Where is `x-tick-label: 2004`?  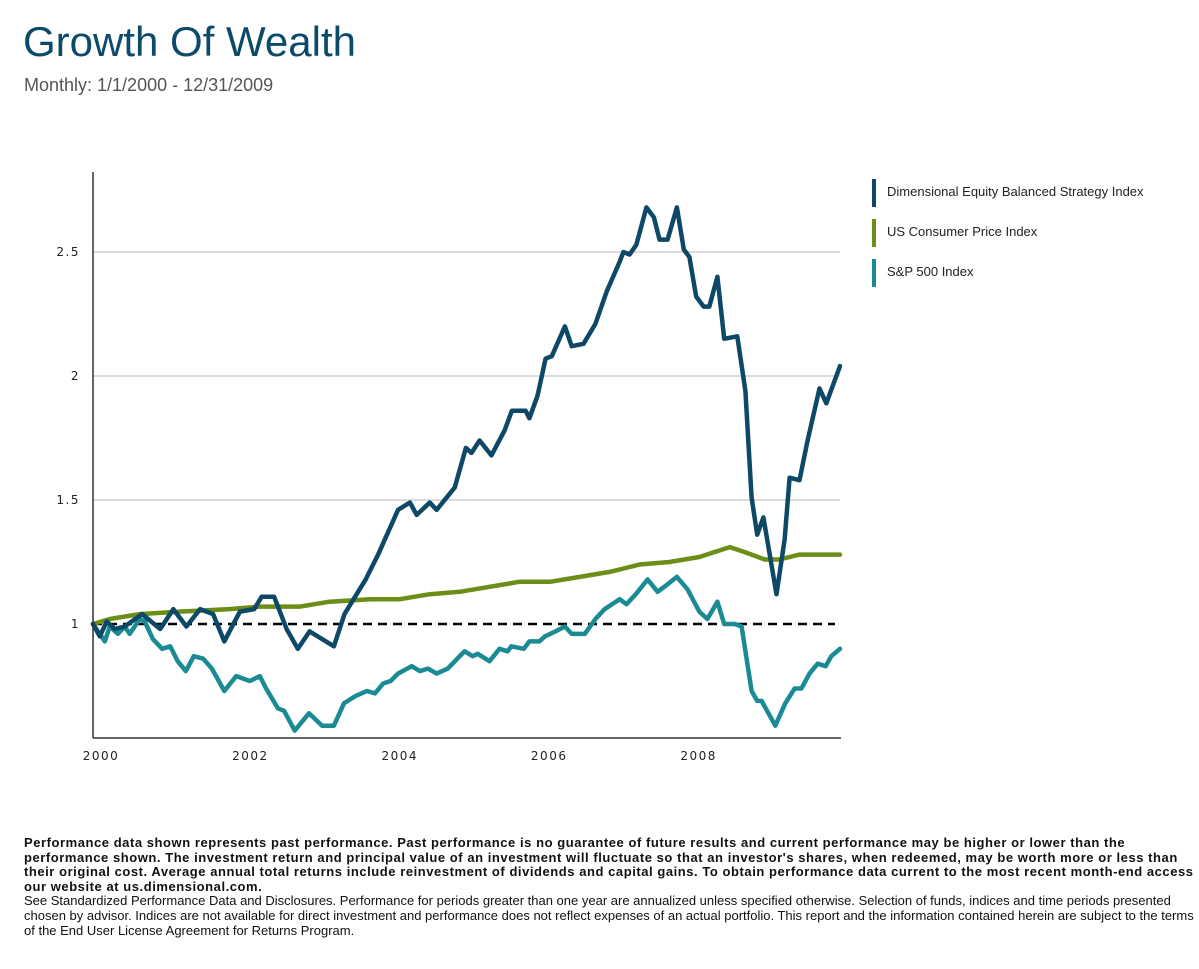
x-tick-label: 2004 is located at coordinates (400, 756).